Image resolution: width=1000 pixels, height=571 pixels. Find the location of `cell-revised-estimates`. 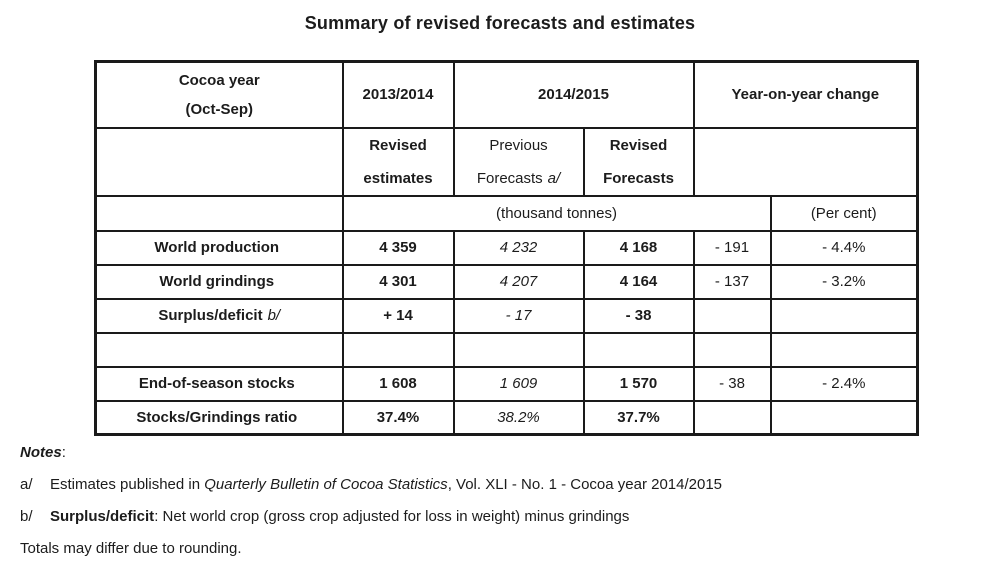

cell-revised-estimates is located at coordinates (398, 349).